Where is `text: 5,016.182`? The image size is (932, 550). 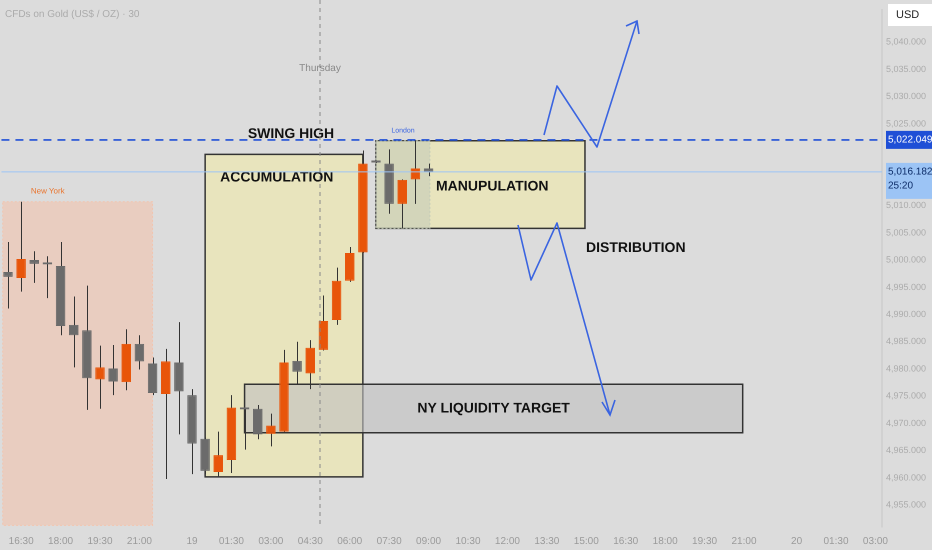
text: 5,016.182 is located at coordinates (910, 172).